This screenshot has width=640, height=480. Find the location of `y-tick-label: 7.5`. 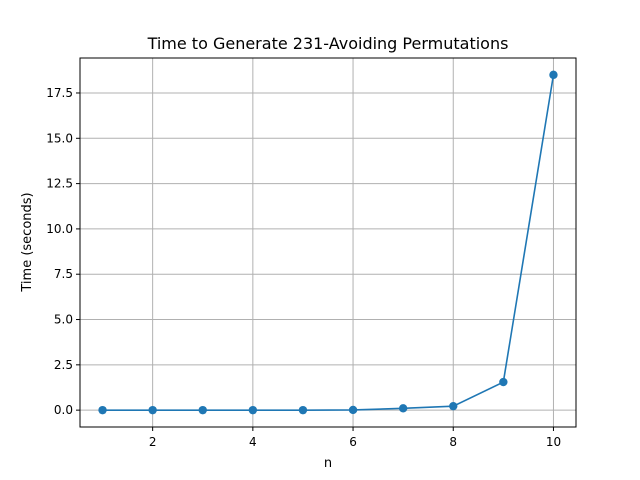

y-tick-label: 7.5 is located at coordinates (63, 274).